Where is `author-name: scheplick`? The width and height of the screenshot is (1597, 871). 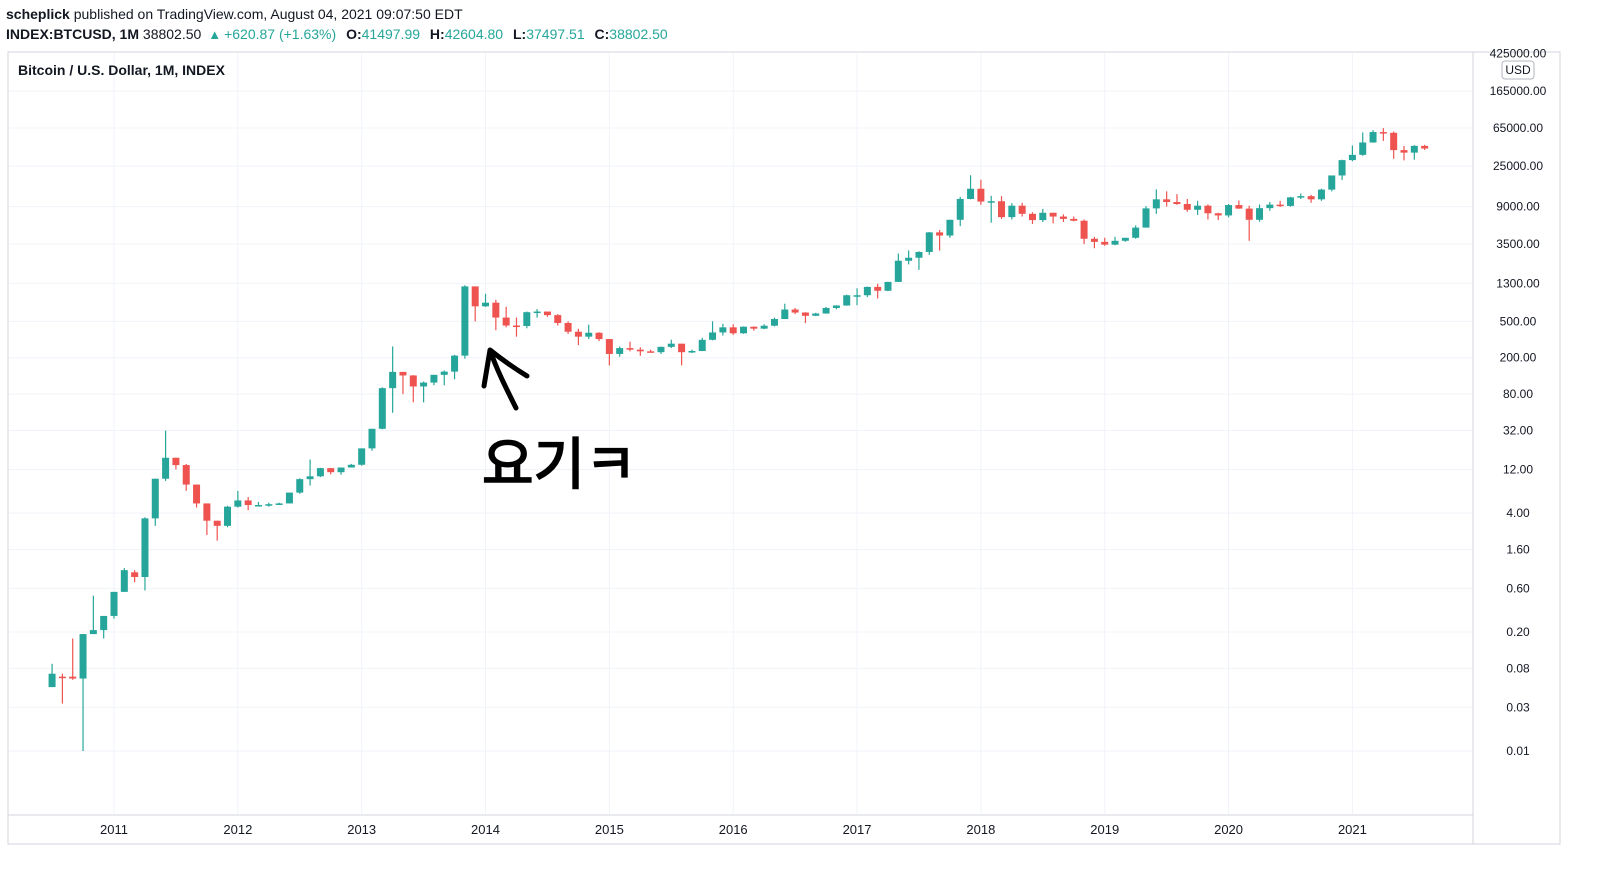 author-name: scheplick is located at coordinates (38, 14).